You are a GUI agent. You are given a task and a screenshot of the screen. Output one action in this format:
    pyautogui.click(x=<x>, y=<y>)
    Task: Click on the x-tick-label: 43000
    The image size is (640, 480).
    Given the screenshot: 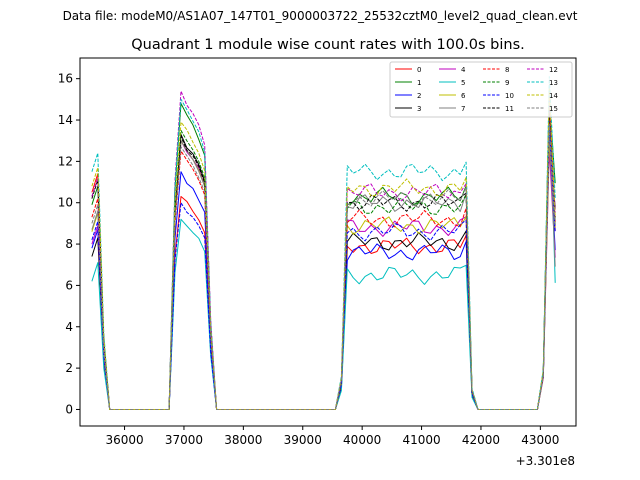 What is the action you would take?
    pyautogui.click(x=540, y=440)
    